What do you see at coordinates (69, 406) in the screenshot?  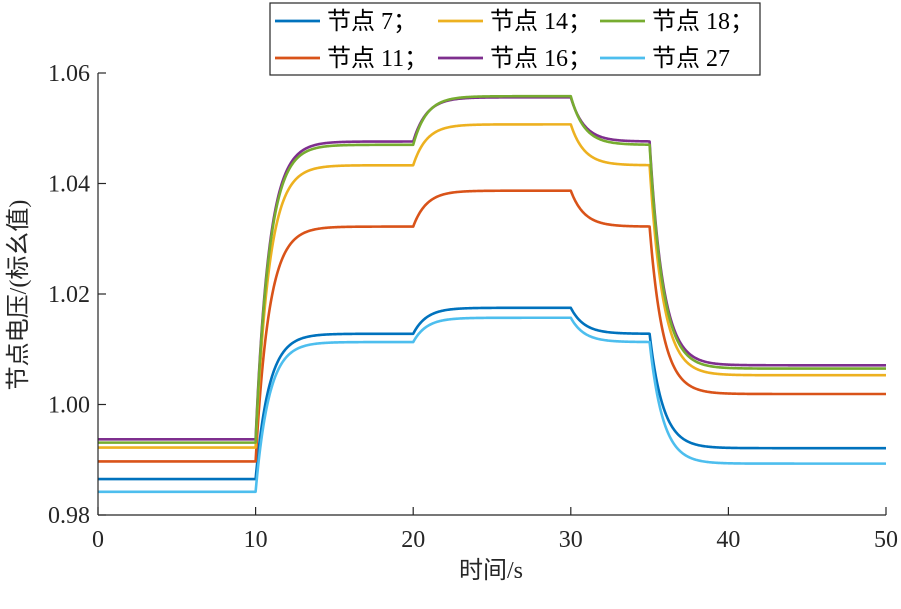 I see `y-tick-label: 1.00` at bounding box center [69, 406].